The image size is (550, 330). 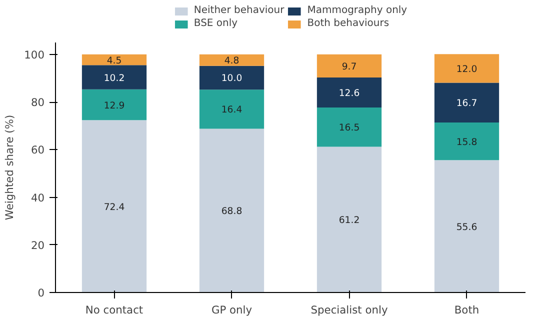 I want to click on data-label: 16.7, so click(x=467, y=104).